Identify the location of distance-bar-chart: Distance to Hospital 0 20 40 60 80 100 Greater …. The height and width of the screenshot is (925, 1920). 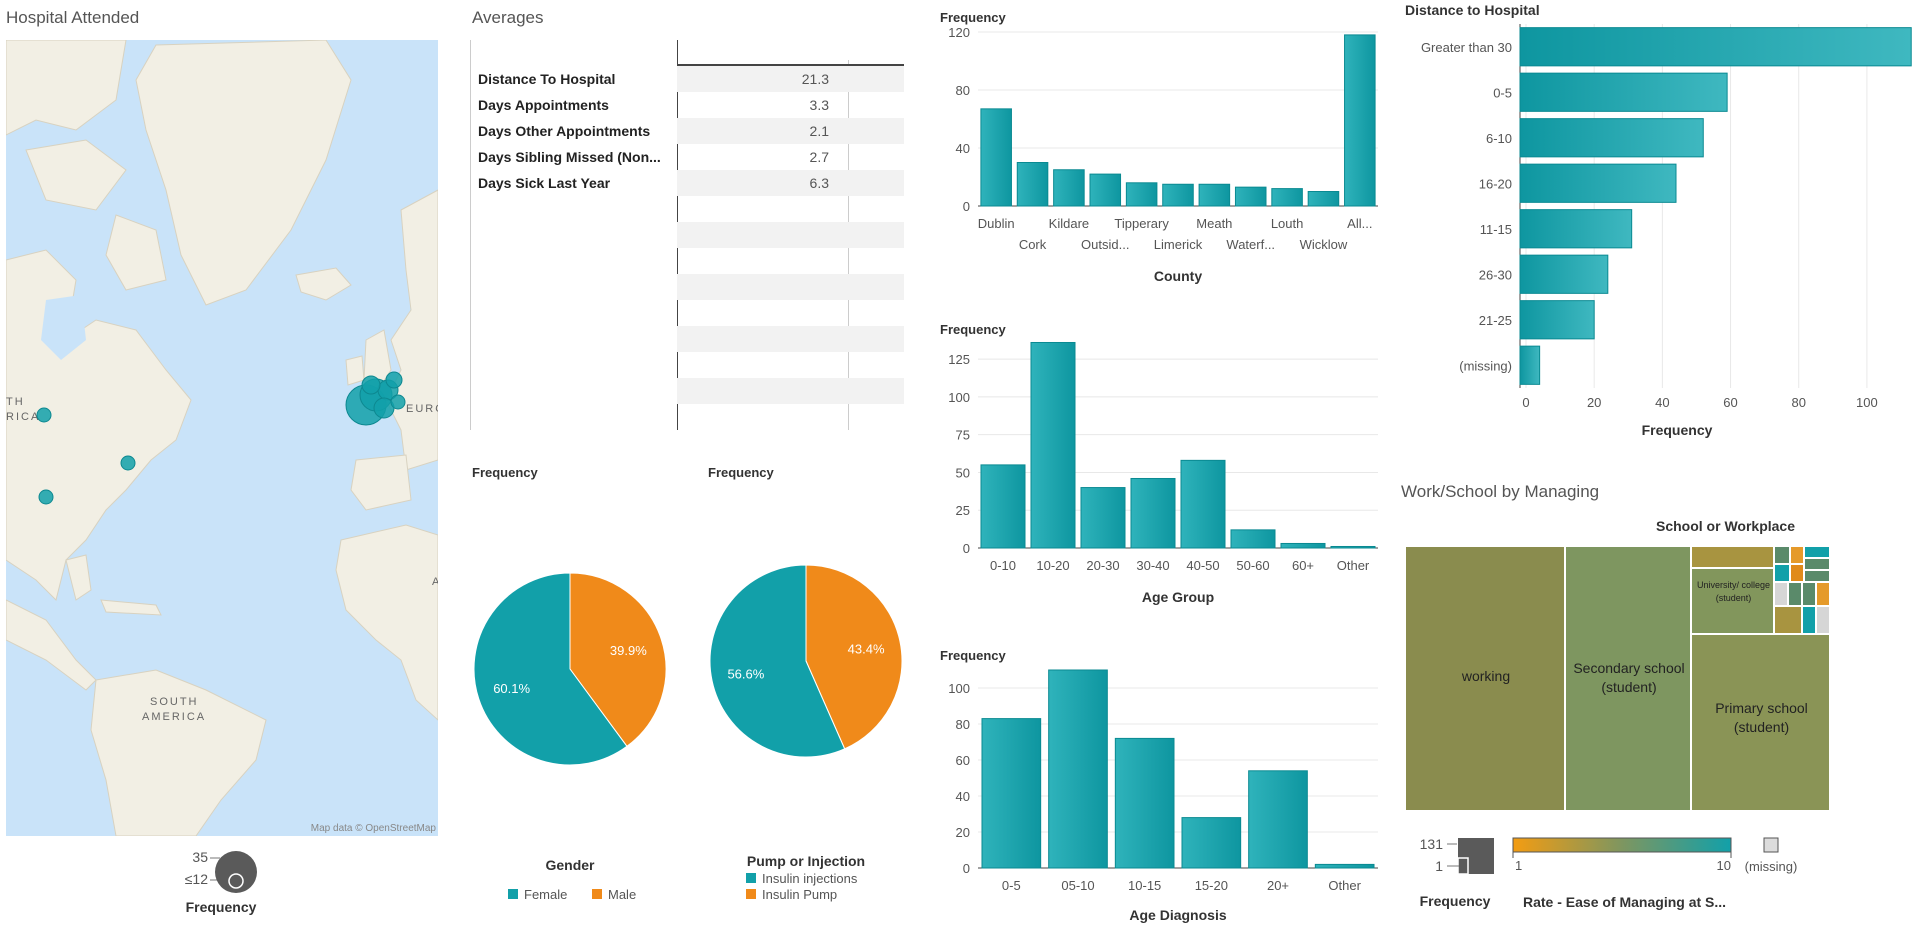
(1658, 220).